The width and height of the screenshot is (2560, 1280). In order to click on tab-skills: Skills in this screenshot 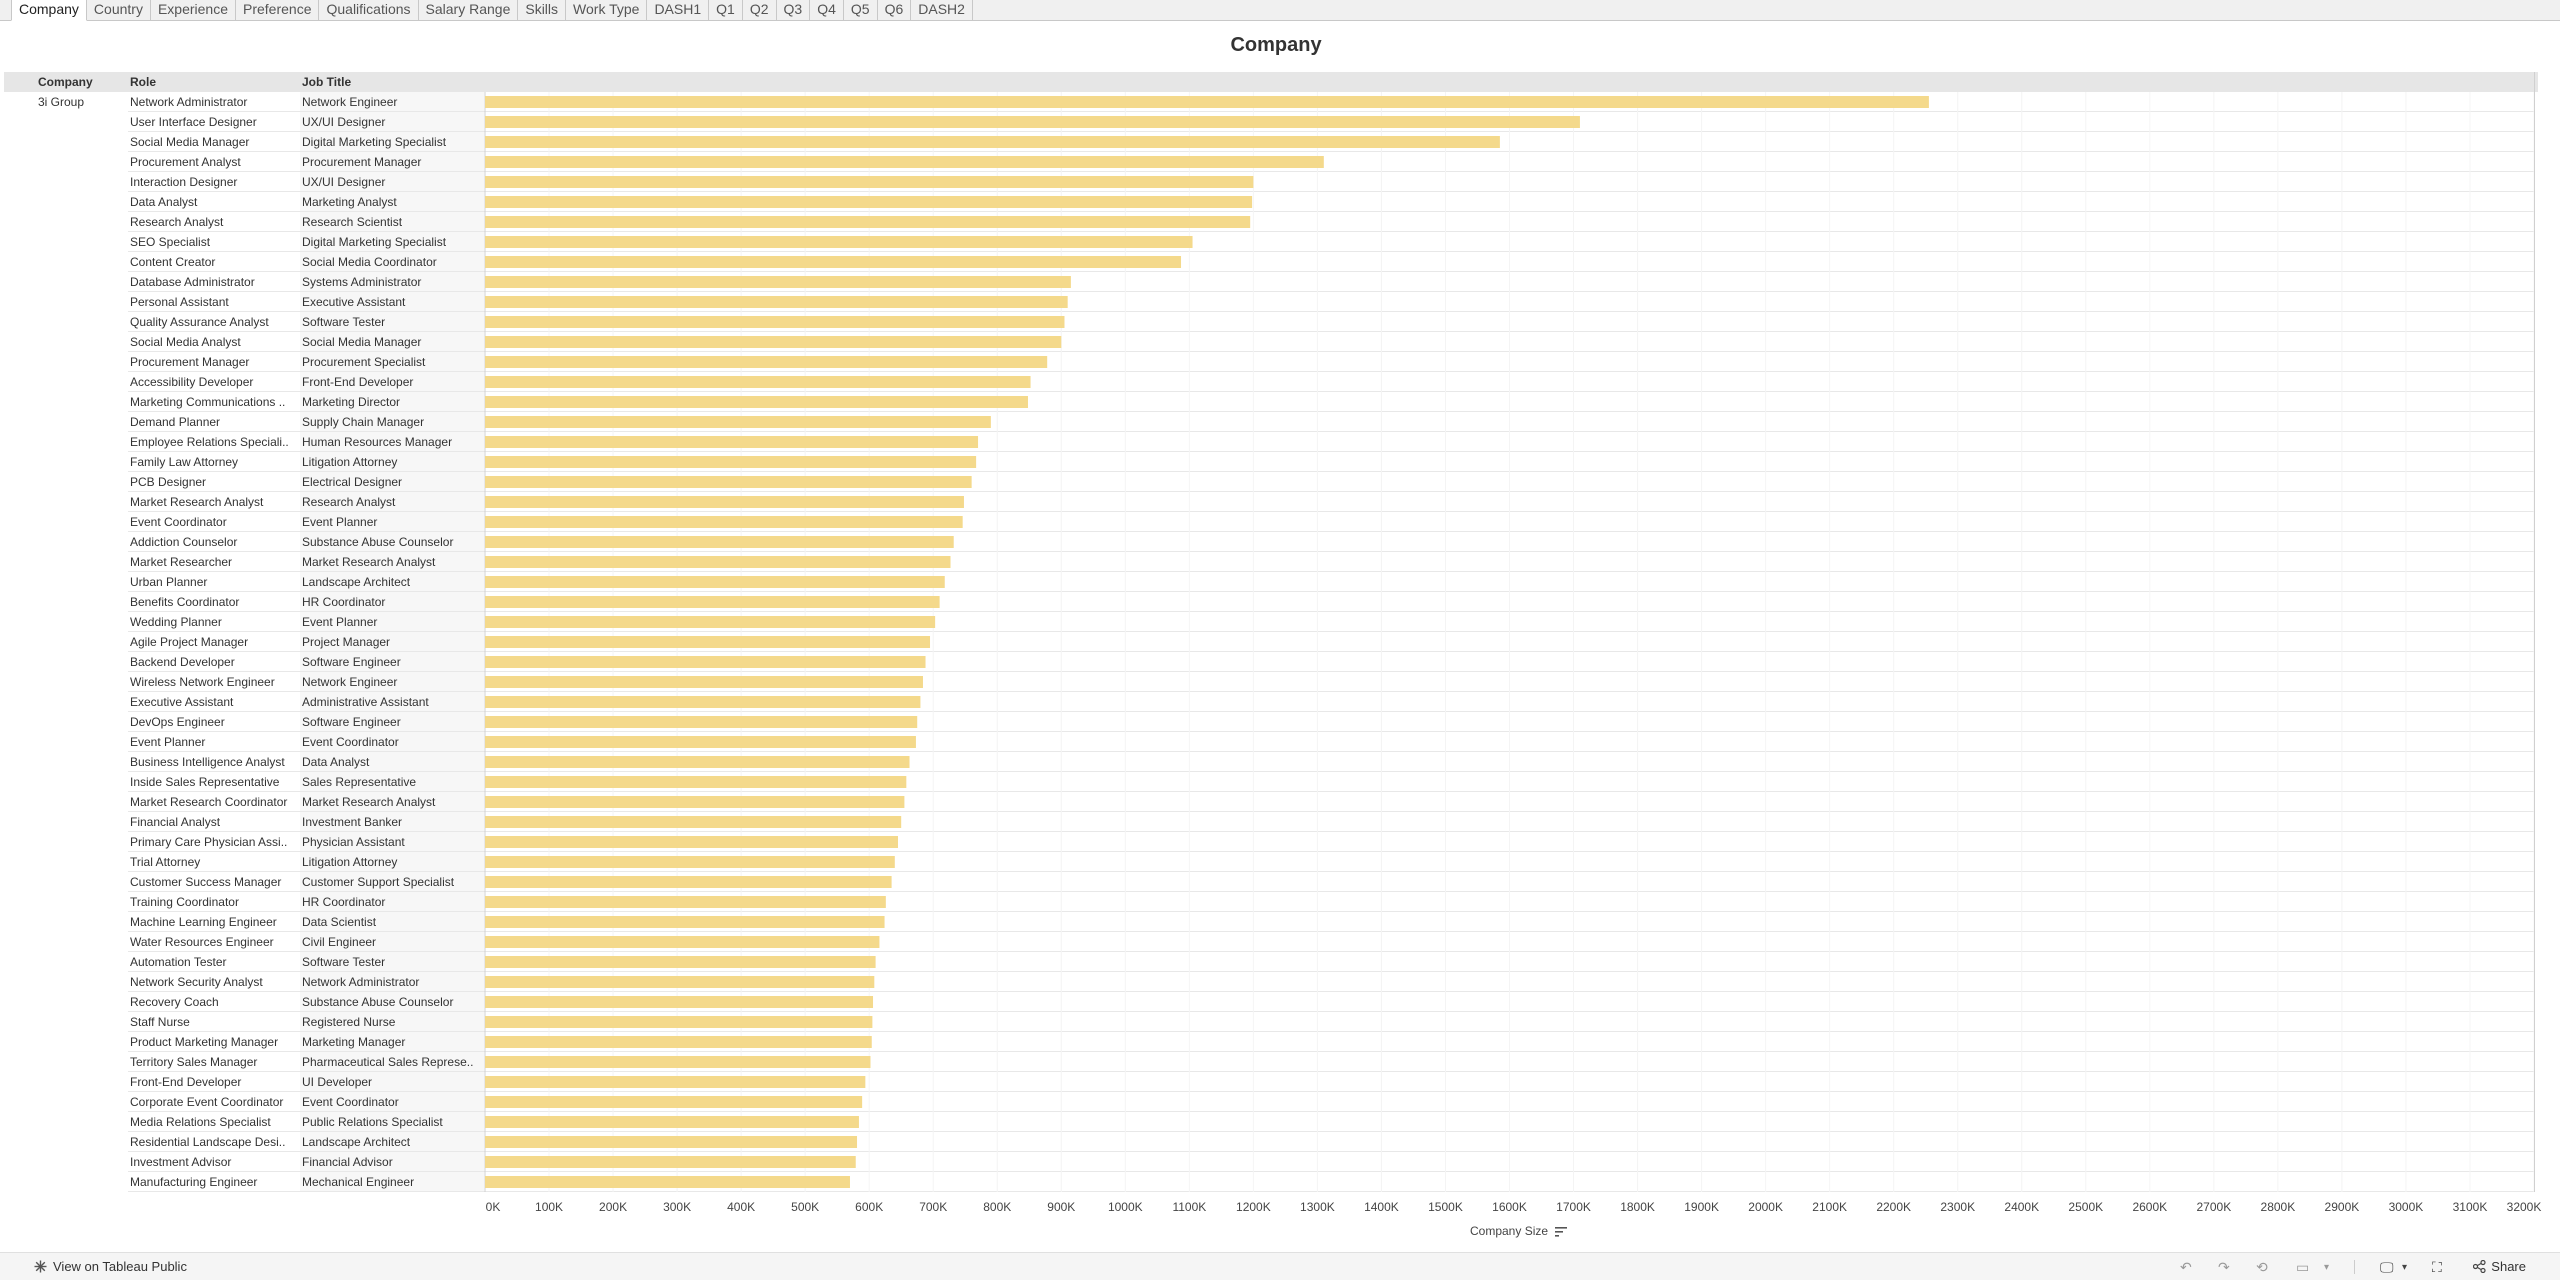, I will do `click(542, 10)`.